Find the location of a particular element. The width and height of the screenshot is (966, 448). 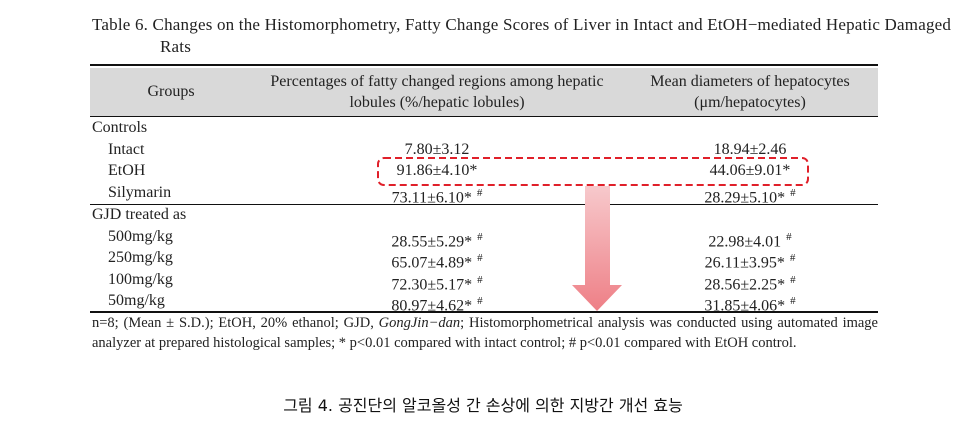

value: 7.80±3.12 is located at coordinates (437, 149).